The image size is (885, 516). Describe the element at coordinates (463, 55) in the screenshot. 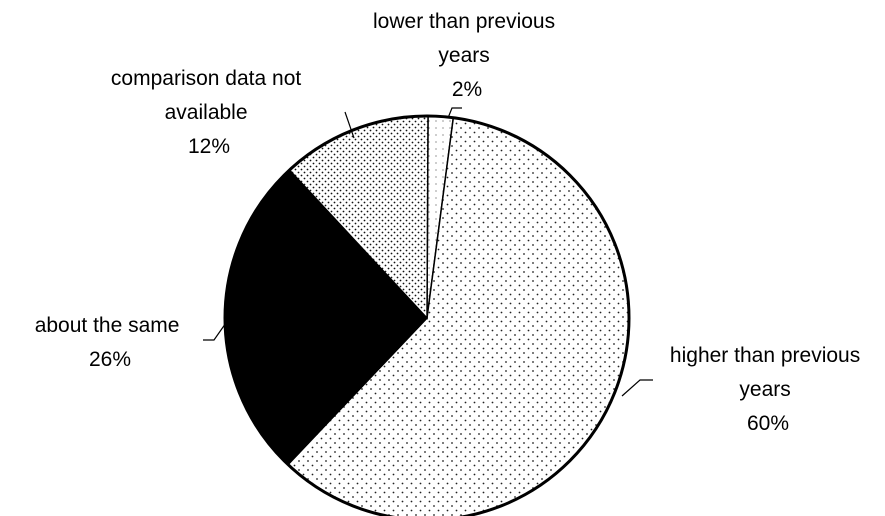

I see `slice-label-lower-line2: years` at that location.